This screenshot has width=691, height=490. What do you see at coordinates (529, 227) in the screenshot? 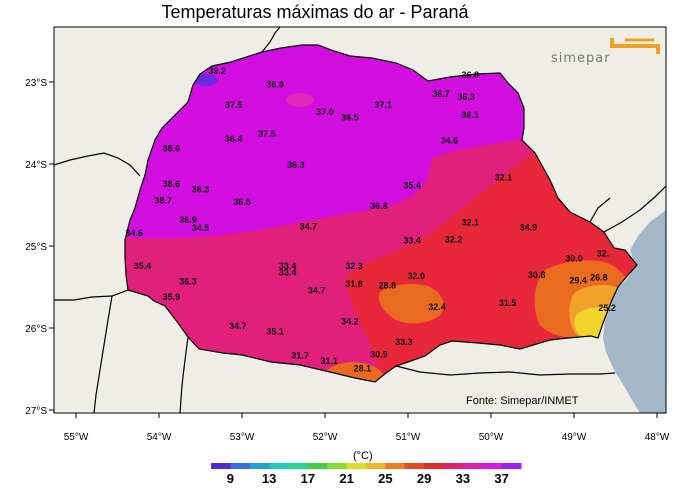
I see `station-value: 34.9` at bounding box center [529, 227].